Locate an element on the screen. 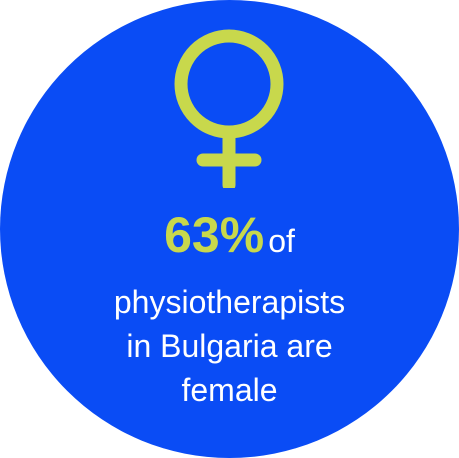 Image resolution: width=459 pixels, height=458 pixels. connector-word: of is located at coordinates (281, 241).